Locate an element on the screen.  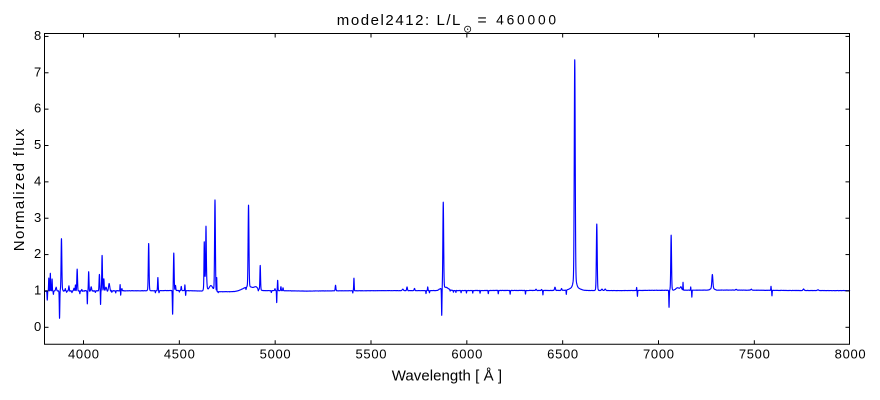
svg-text: 5000 is located at coordinates (275, 354).